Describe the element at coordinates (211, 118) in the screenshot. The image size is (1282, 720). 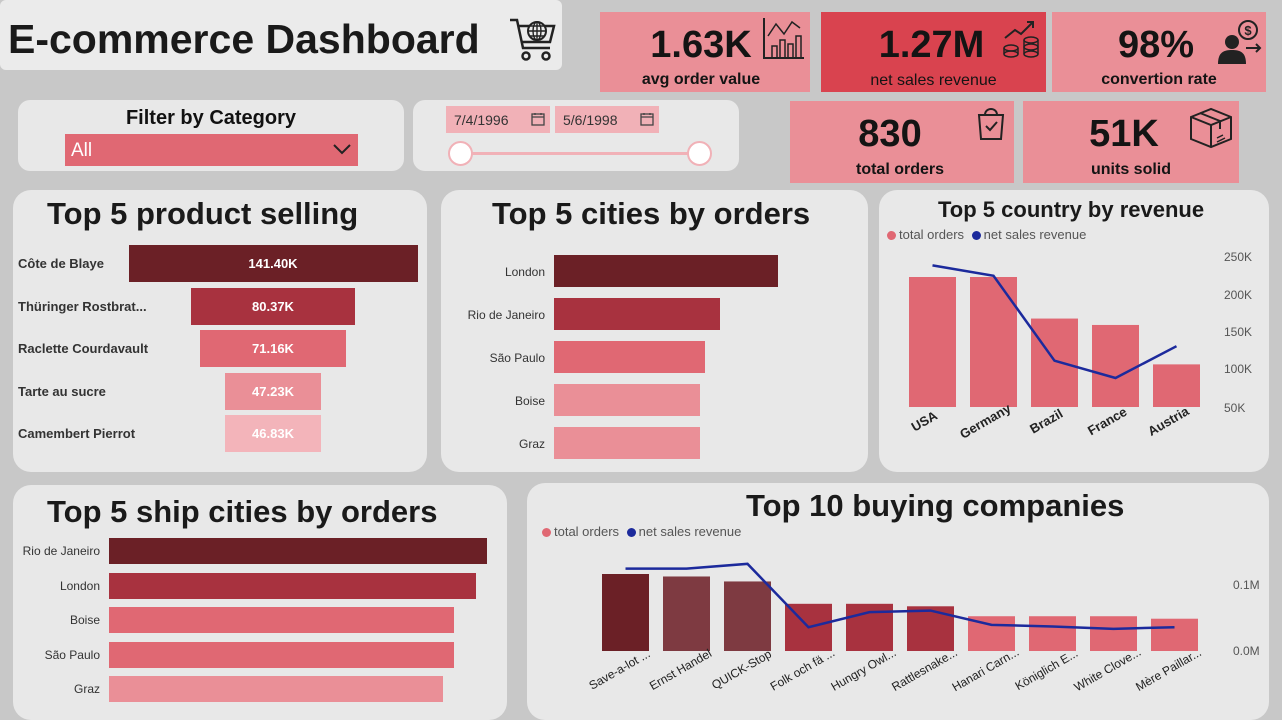
I see `category-filter-label: Filter by Category` at that location.